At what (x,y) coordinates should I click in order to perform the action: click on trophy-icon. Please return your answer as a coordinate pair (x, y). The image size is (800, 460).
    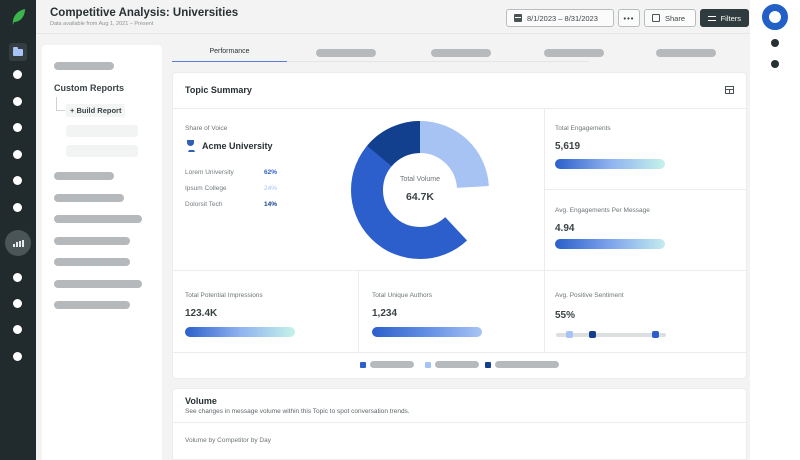
    Looking at the image, I should click on (190, 146).